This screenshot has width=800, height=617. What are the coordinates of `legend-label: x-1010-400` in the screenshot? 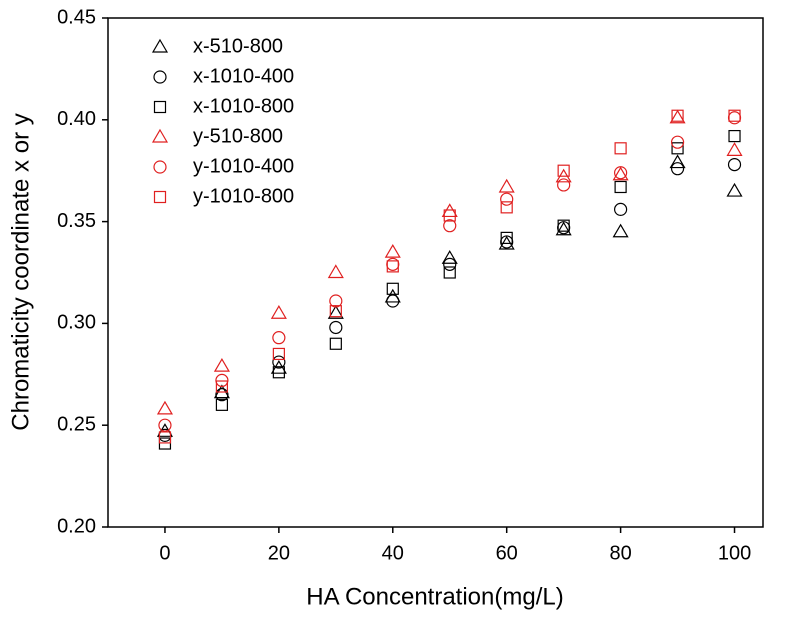 It's located at (243, 76).